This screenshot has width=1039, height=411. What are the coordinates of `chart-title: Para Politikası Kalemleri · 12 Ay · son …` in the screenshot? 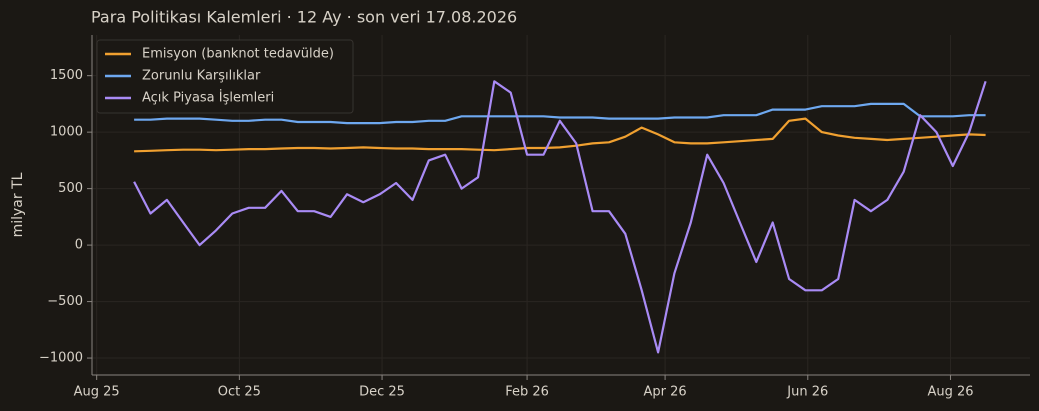 It's located at (304, 17).